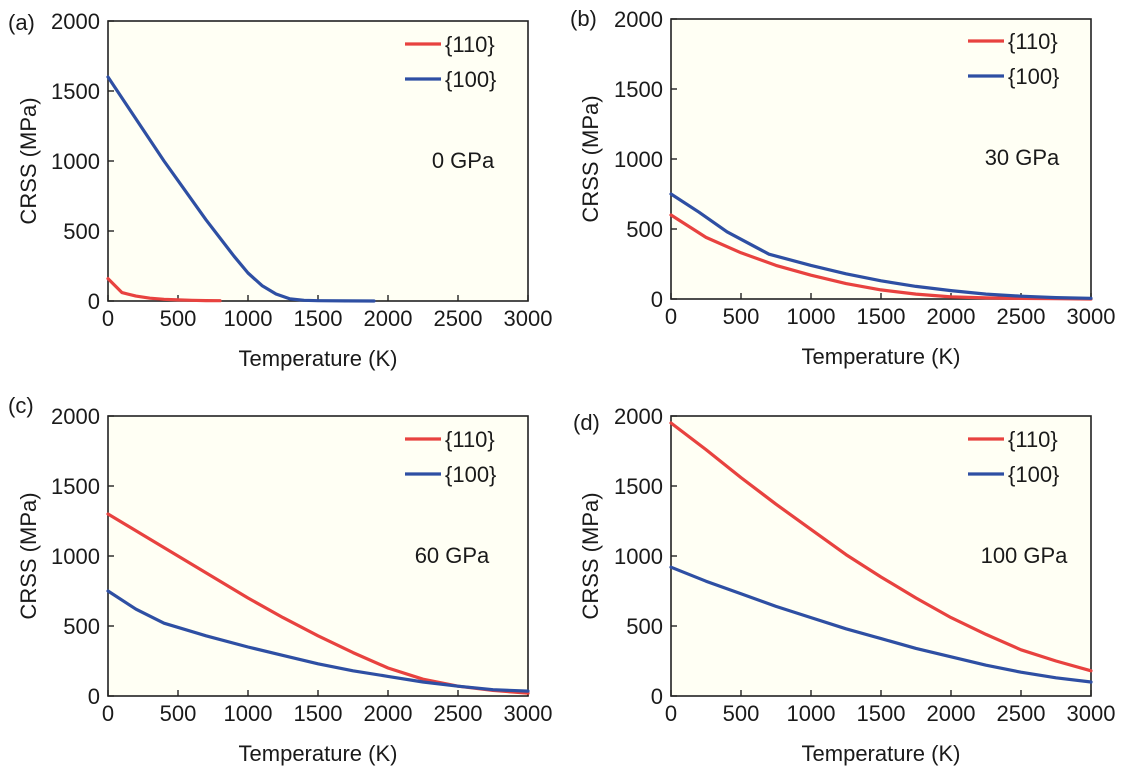  What do you see at coordinates (452, 555) in the screenshot?
I see `pressure-annotation: 60 GPa` at bounding box center [452, 555].